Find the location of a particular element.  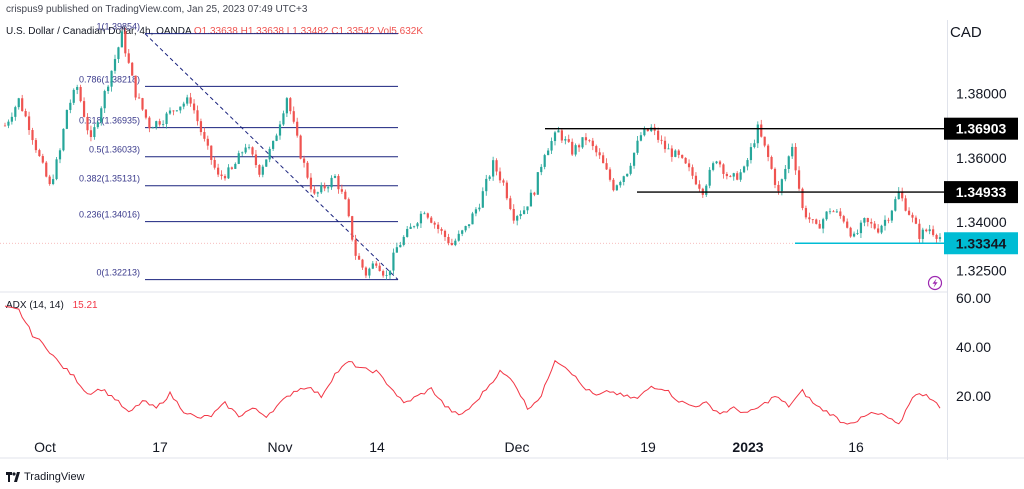

time-axis-tick: 16 is located at coordinates (856, 447).